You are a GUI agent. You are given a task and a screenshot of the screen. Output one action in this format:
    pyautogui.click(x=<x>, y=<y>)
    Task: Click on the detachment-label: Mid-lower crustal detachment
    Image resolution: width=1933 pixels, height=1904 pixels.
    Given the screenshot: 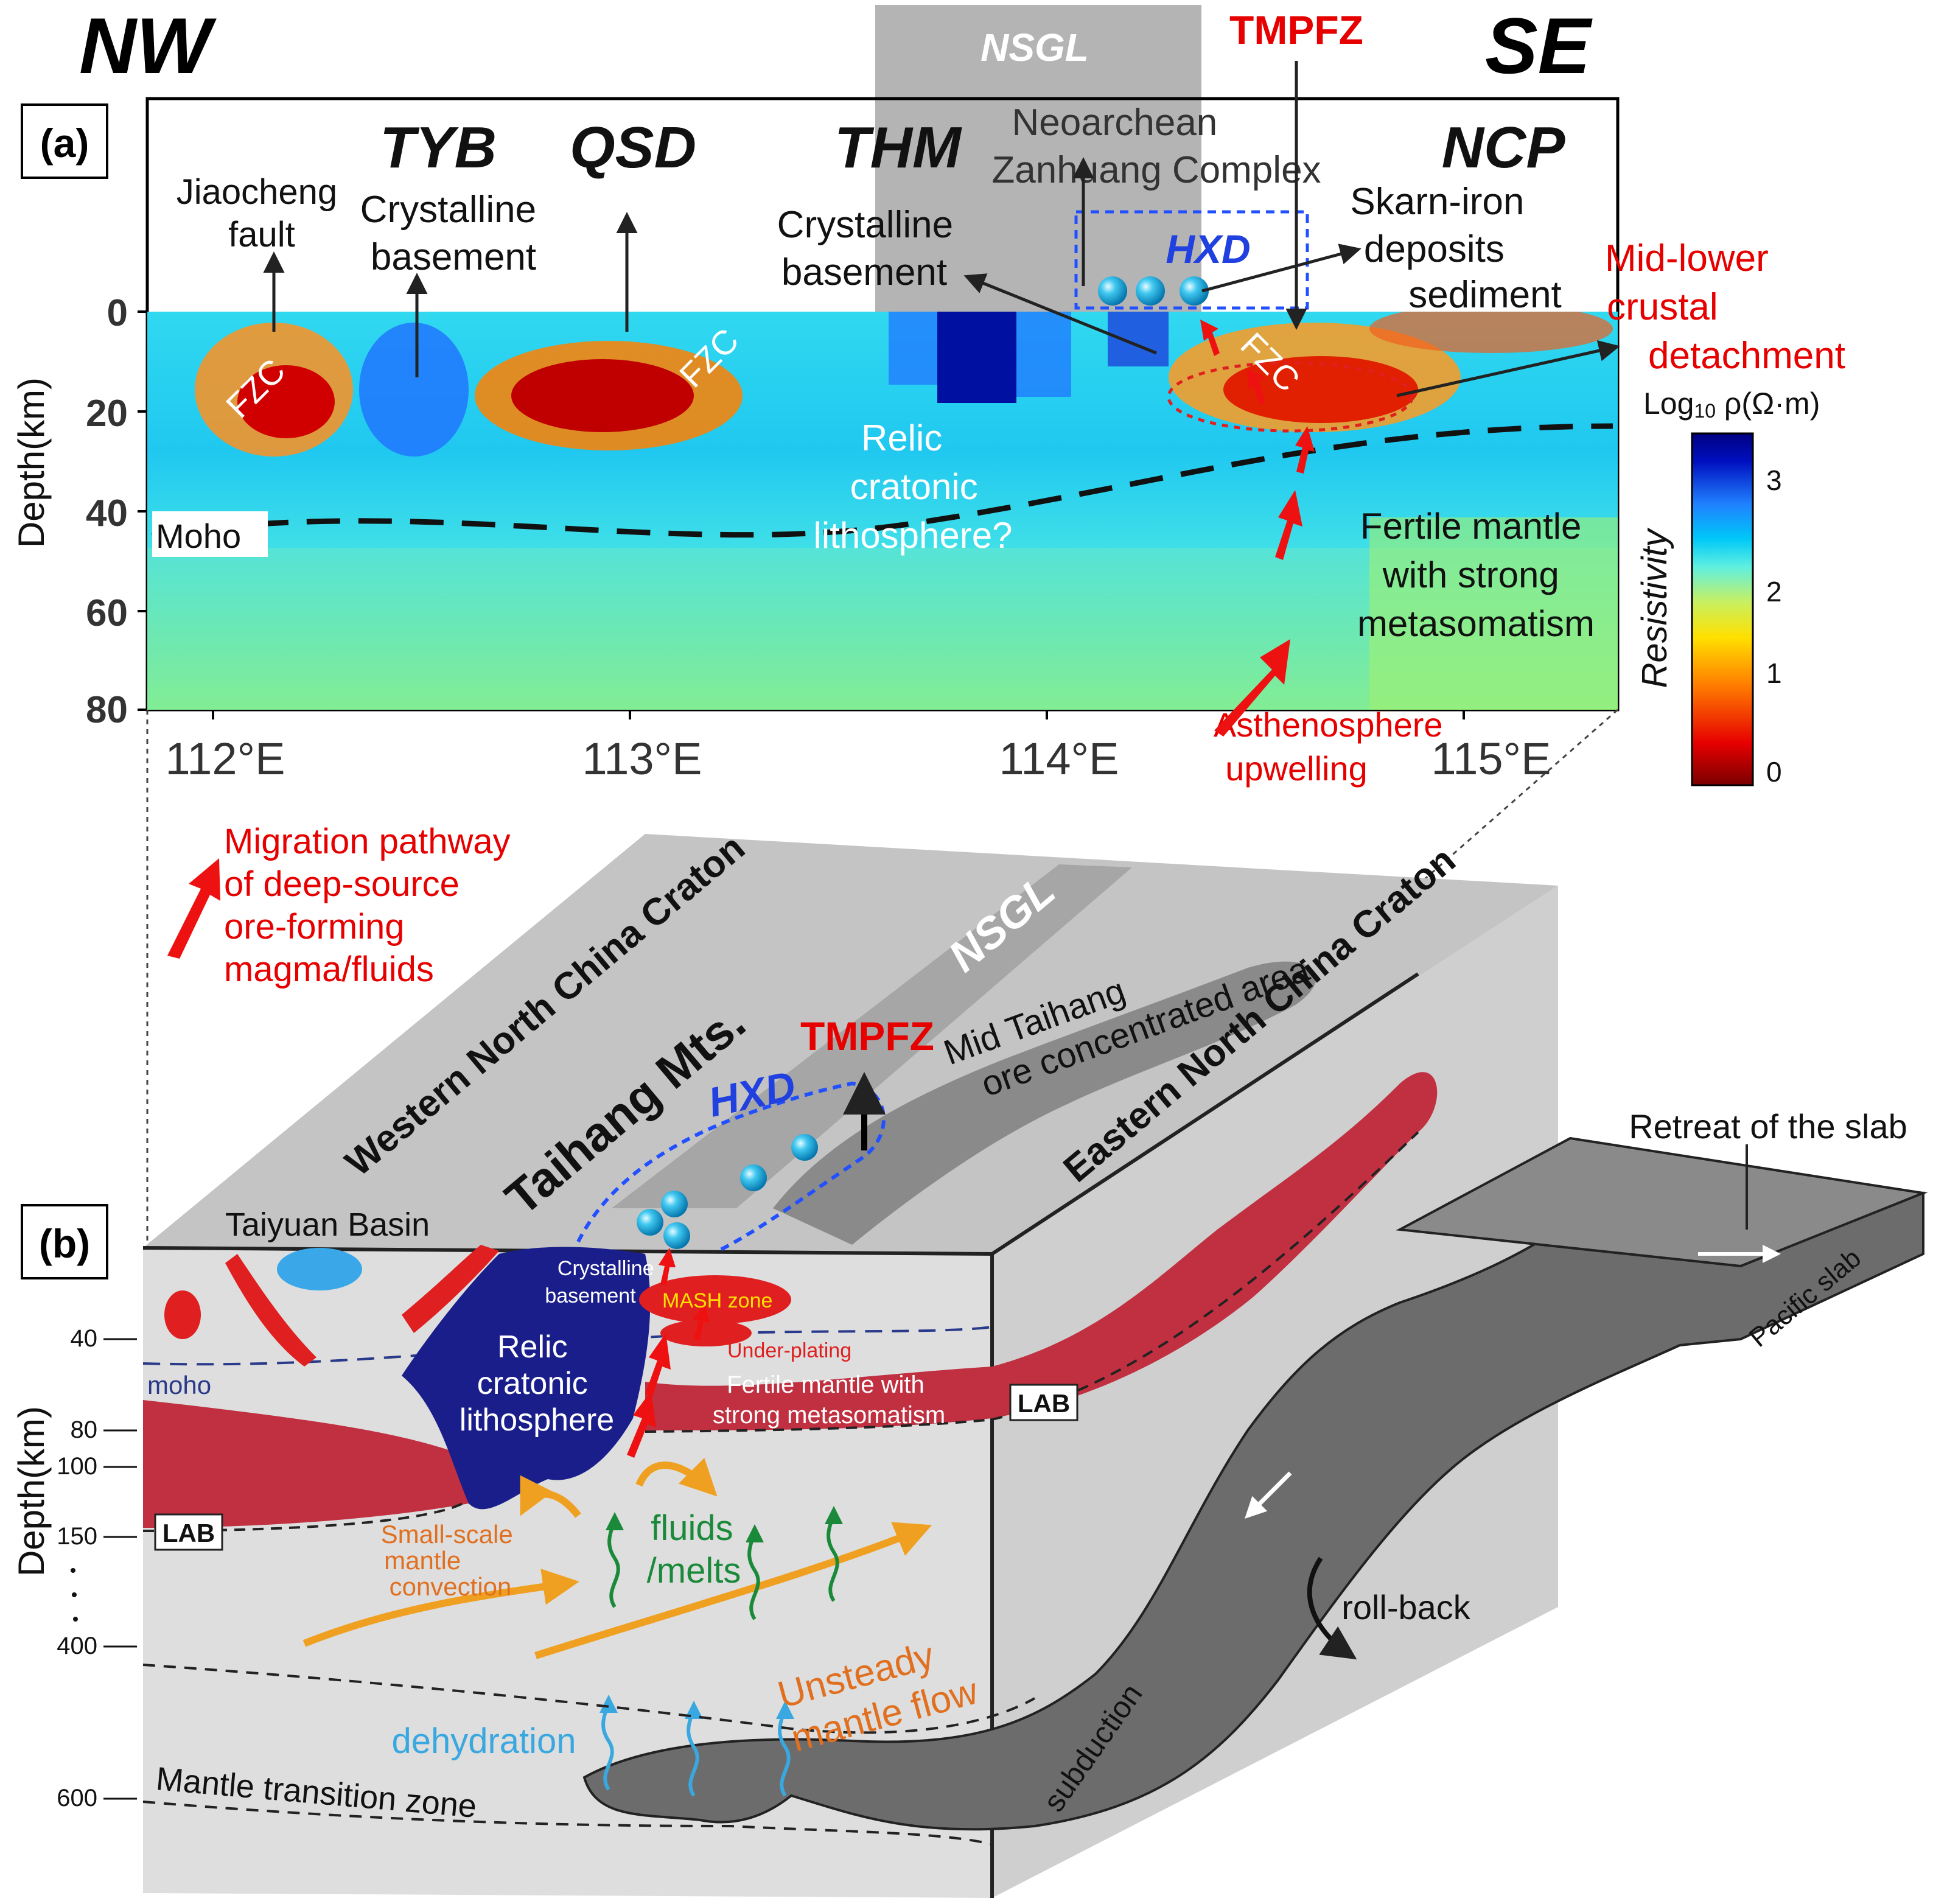 What is the action you would take?
    pyautogui.click(x=1725, y=307)
    